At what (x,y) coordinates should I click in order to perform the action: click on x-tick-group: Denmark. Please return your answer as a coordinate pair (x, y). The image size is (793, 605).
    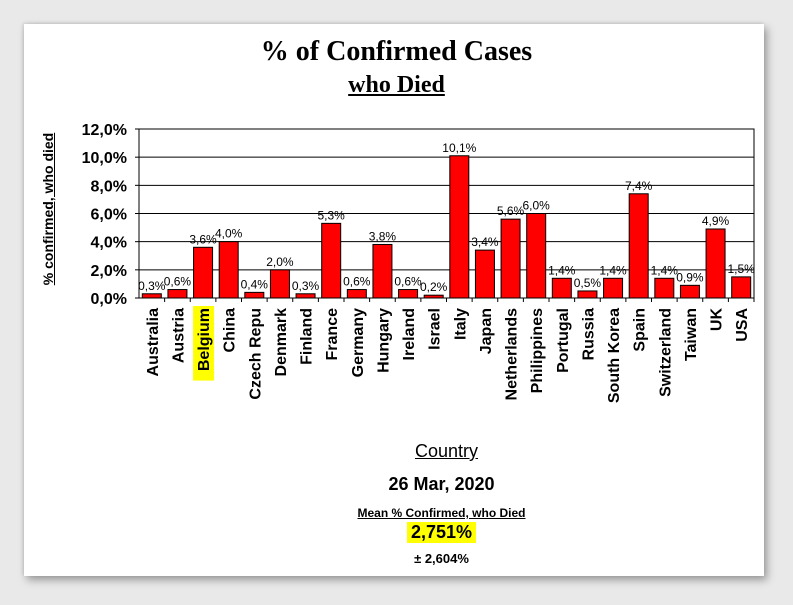
    Looking at the image, I should click on (281, 342).